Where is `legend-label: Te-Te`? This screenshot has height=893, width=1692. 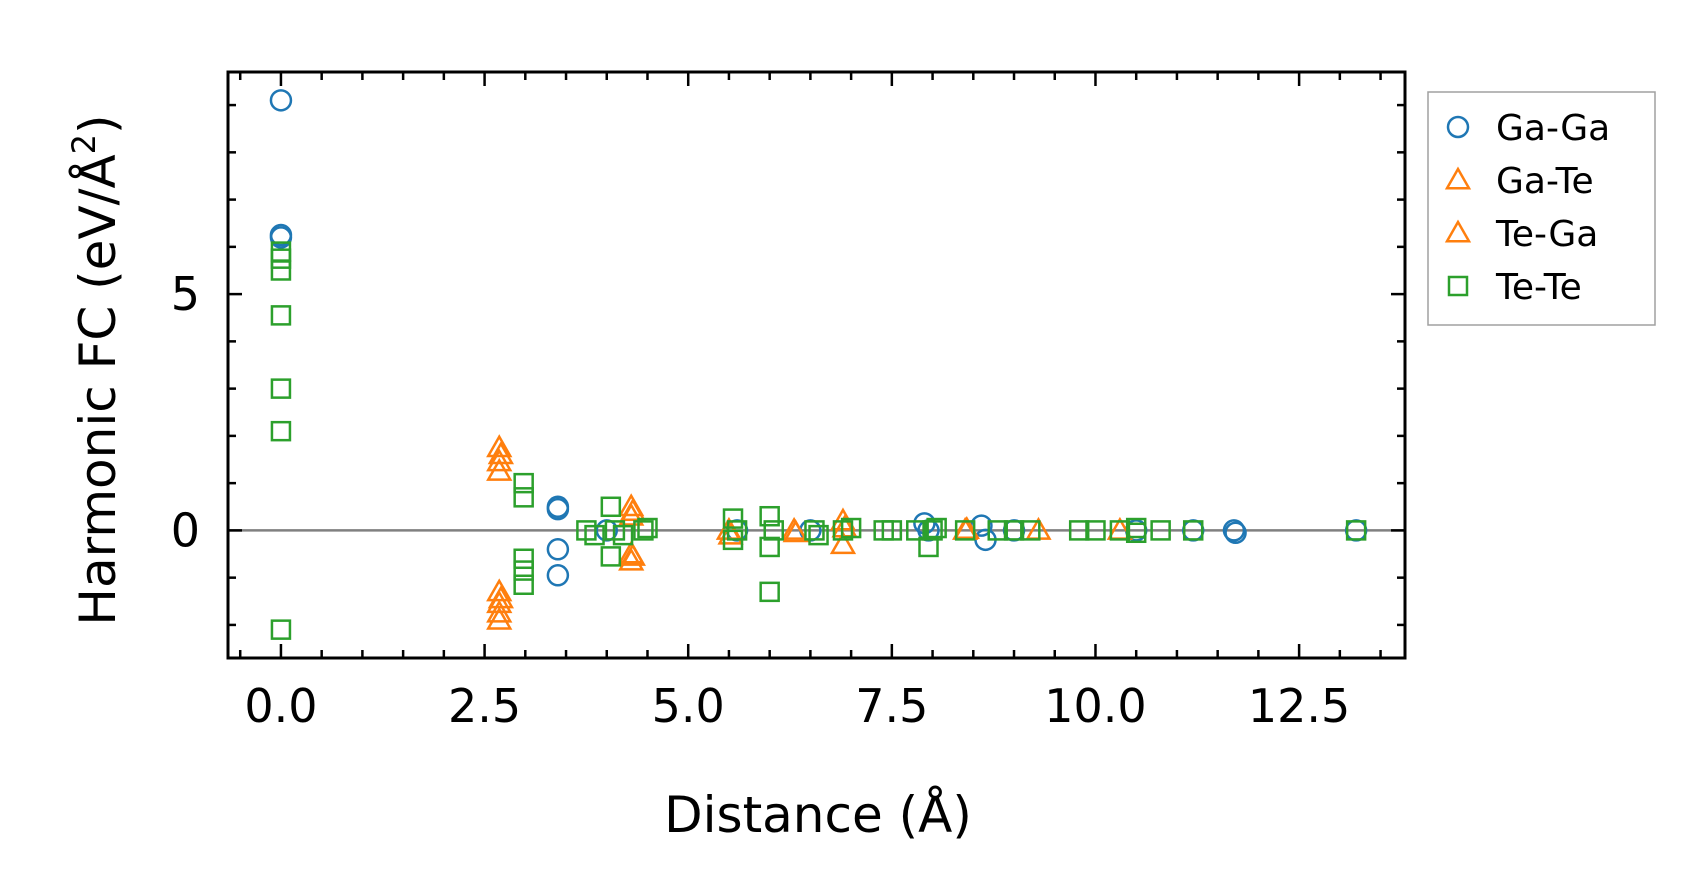 legend-label: Te-Te is located at coordinates (1538, 287).